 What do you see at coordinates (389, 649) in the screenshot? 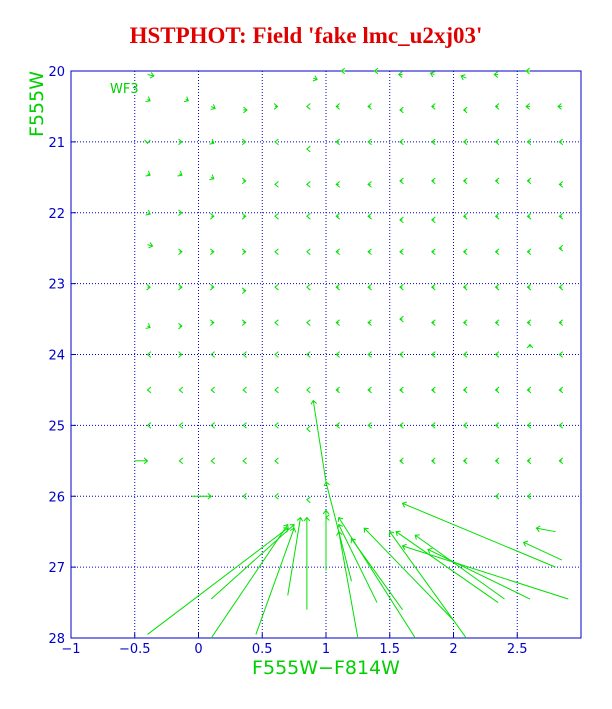
I see `x-tick-label: 1.5` at bounding box center [389, 649].